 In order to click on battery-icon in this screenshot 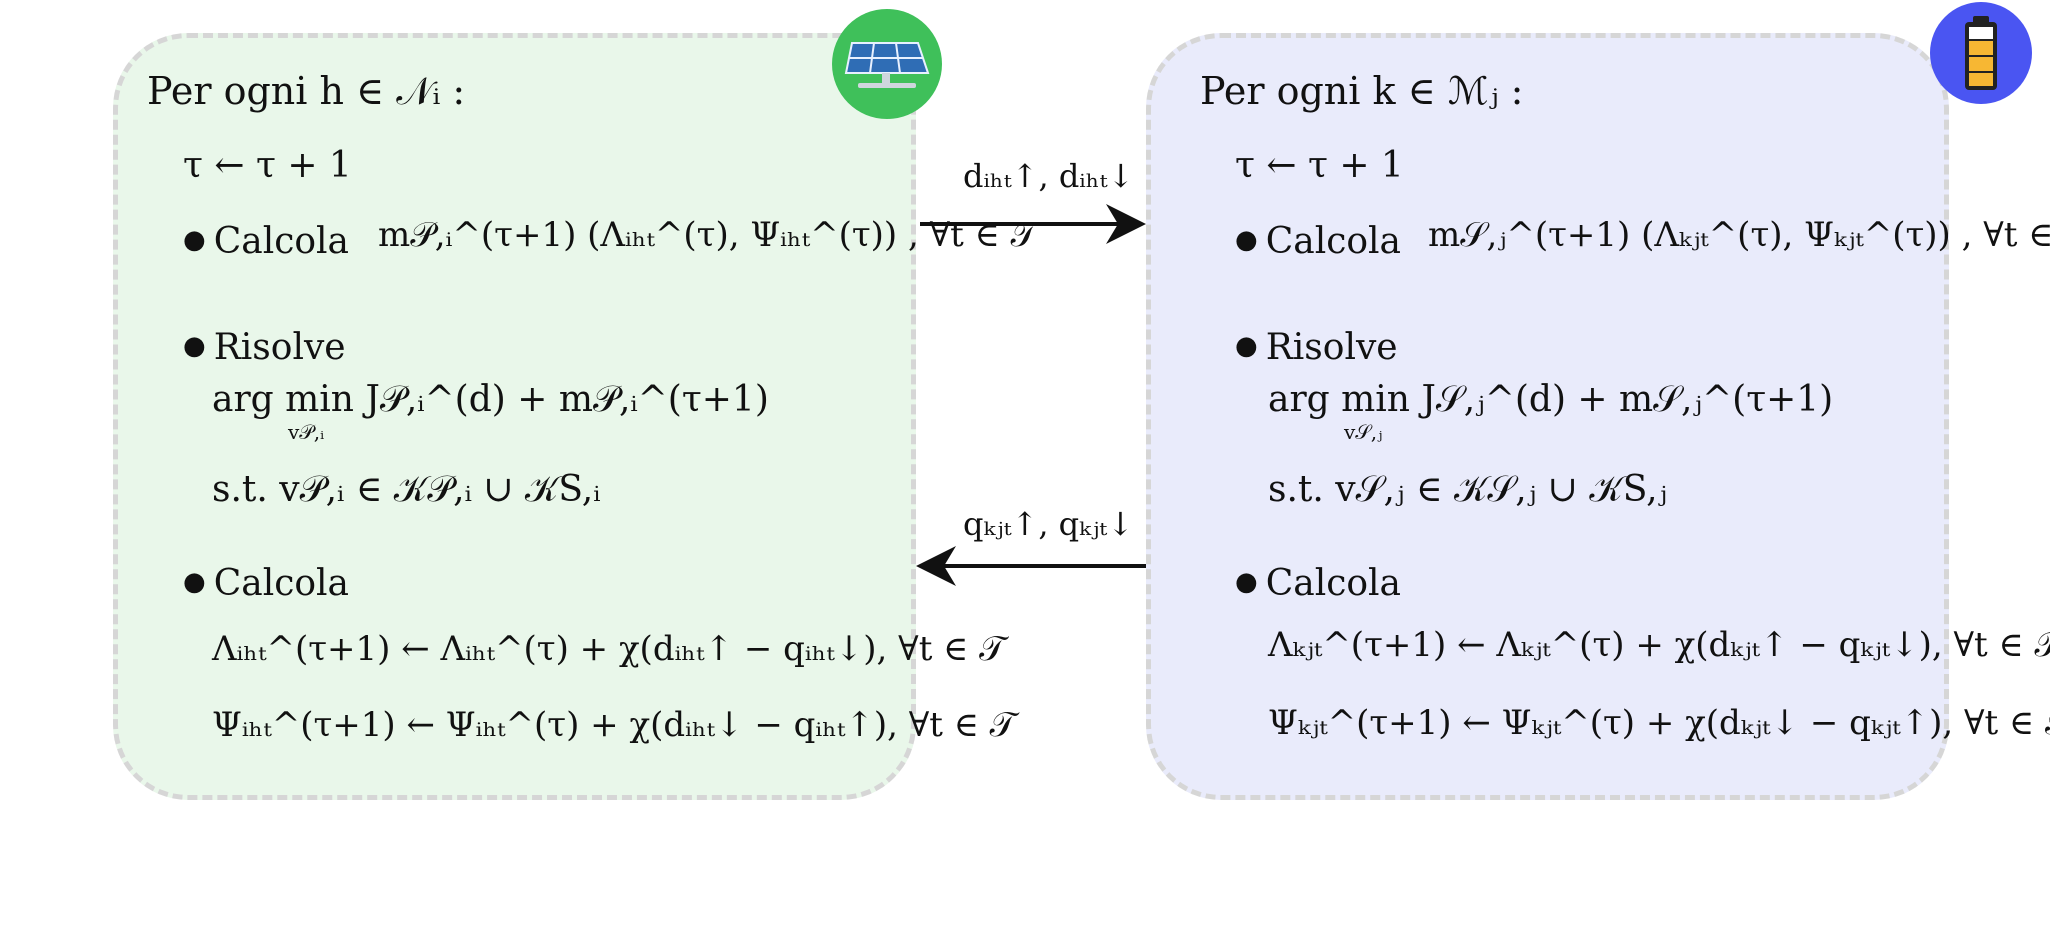, I will do `click(1981, 53)`.